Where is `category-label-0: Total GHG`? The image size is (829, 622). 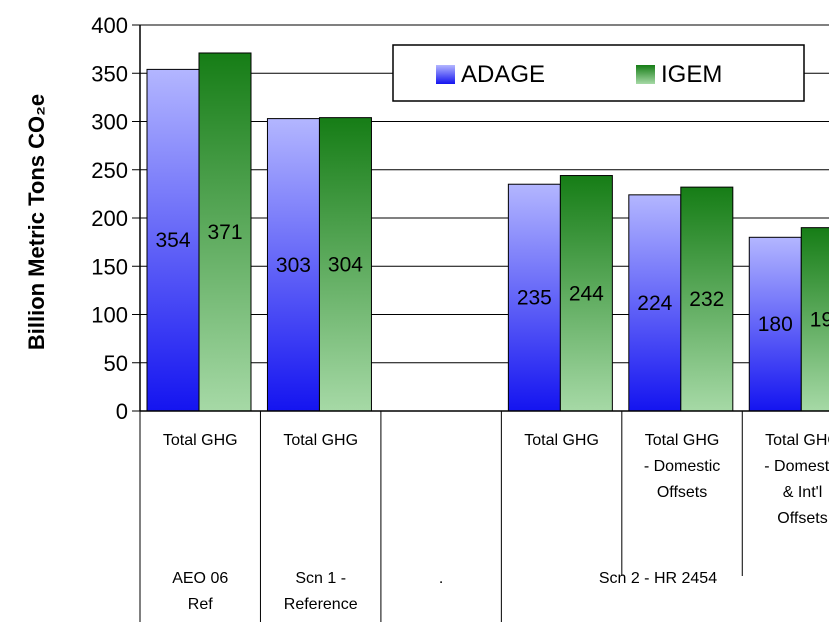
category-label-0: Total GHG is located at coordinates (200, 440).